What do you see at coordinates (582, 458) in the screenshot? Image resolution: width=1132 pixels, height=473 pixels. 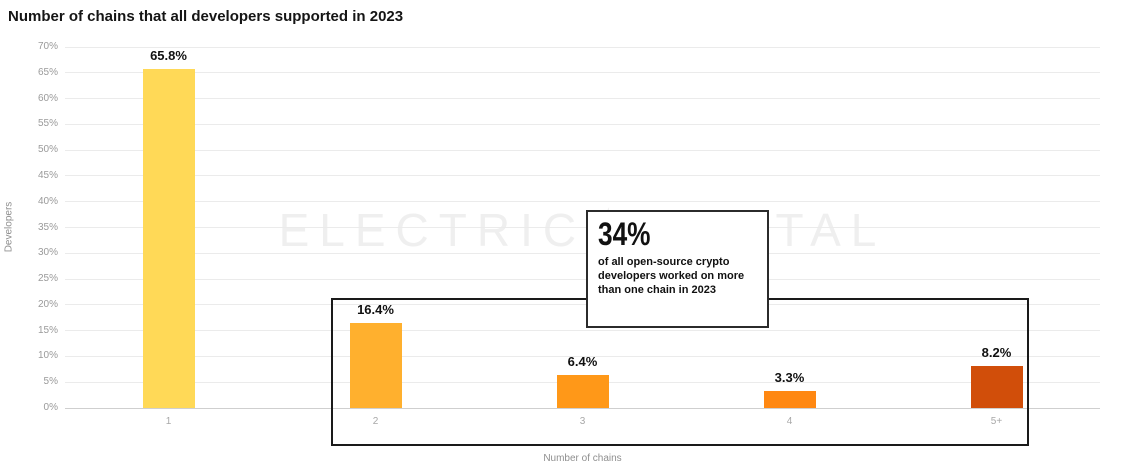 I see `x-axis-title: Number of chains` at bounding box center [582, 458].